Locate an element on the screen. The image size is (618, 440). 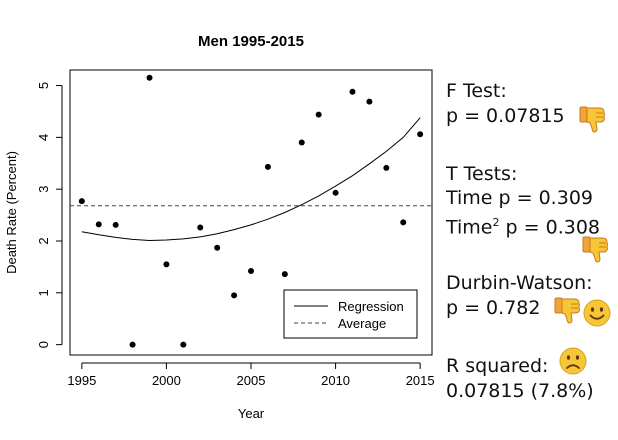
durbin-watson-title: Durbin-Watson: is located at coordinates (519, 283).